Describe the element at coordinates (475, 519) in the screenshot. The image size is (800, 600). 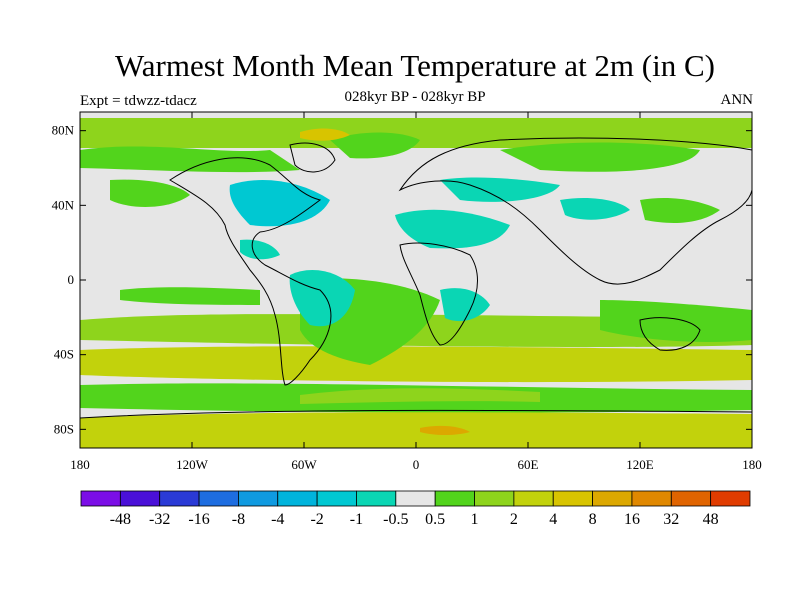
I see `colorbar-label: 1` at that location.